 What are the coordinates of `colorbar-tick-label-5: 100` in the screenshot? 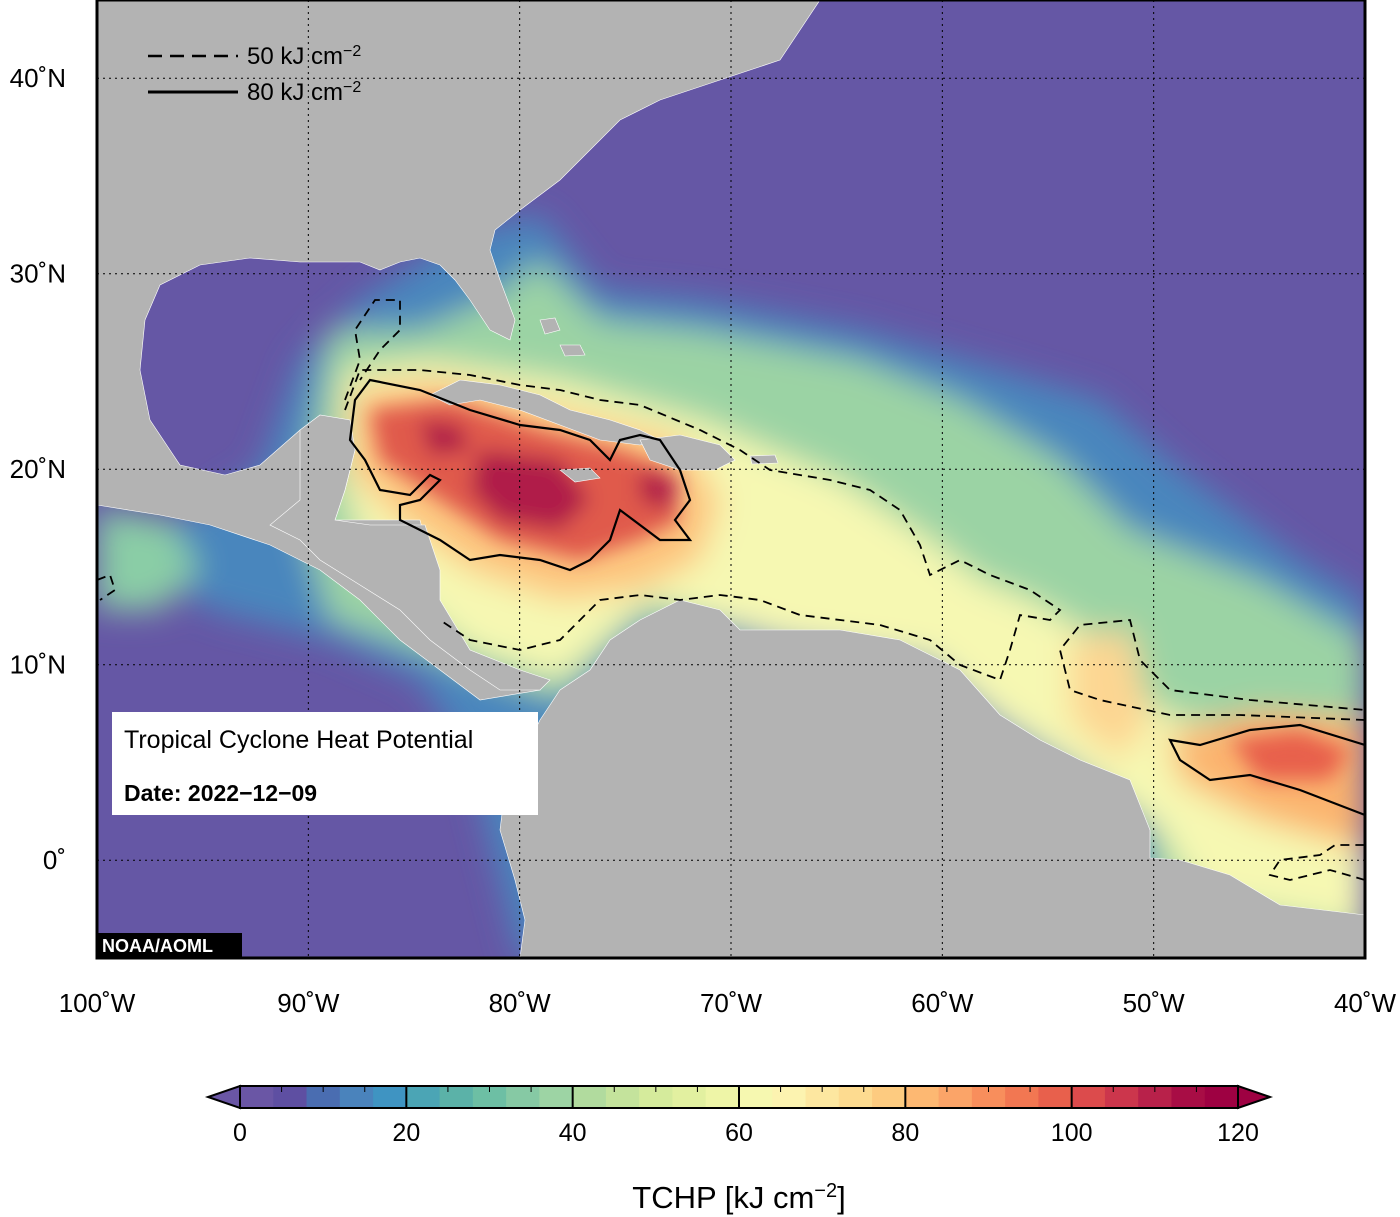 It's located at (1072, 1133).